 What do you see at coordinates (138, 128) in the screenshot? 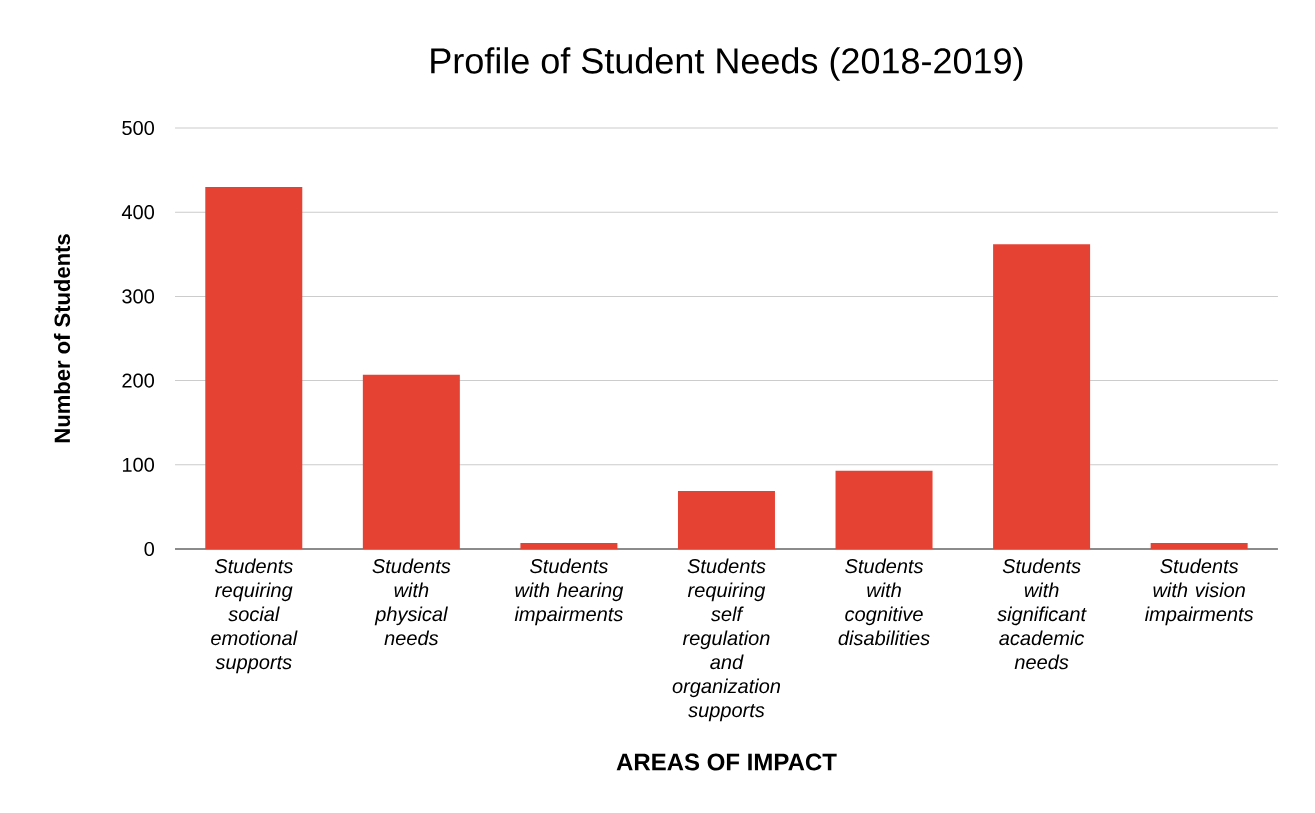
I see `y-tick-label: 500` at bounding box center [138, 128].